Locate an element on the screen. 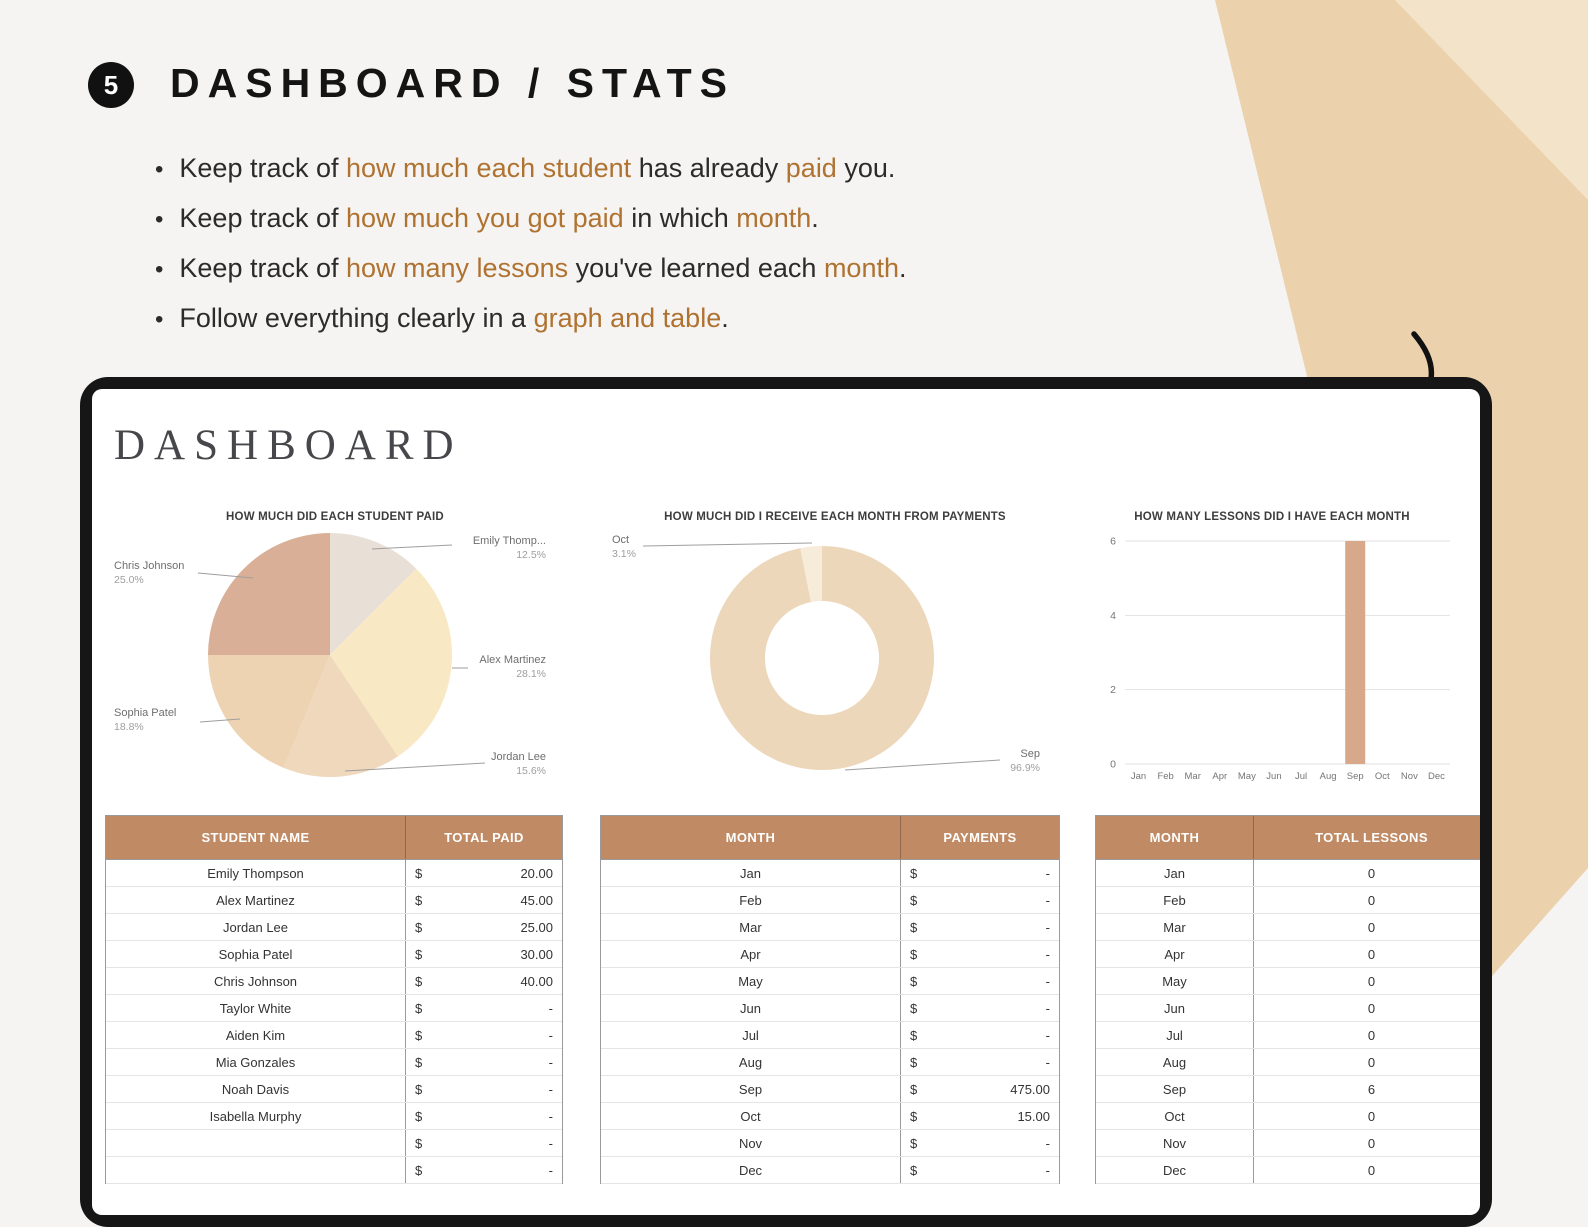  table-row: Emily Thompson $ 20.00 is located at coordinates (334, 873).